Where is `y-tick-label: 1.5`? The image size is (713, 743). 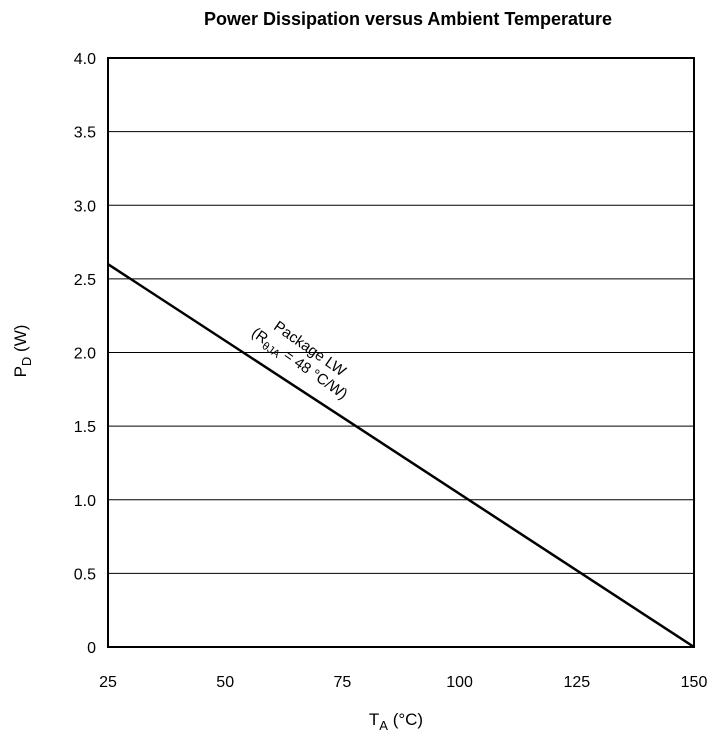
y-tick-label: 1.5 is located at coordinates (85, 427).